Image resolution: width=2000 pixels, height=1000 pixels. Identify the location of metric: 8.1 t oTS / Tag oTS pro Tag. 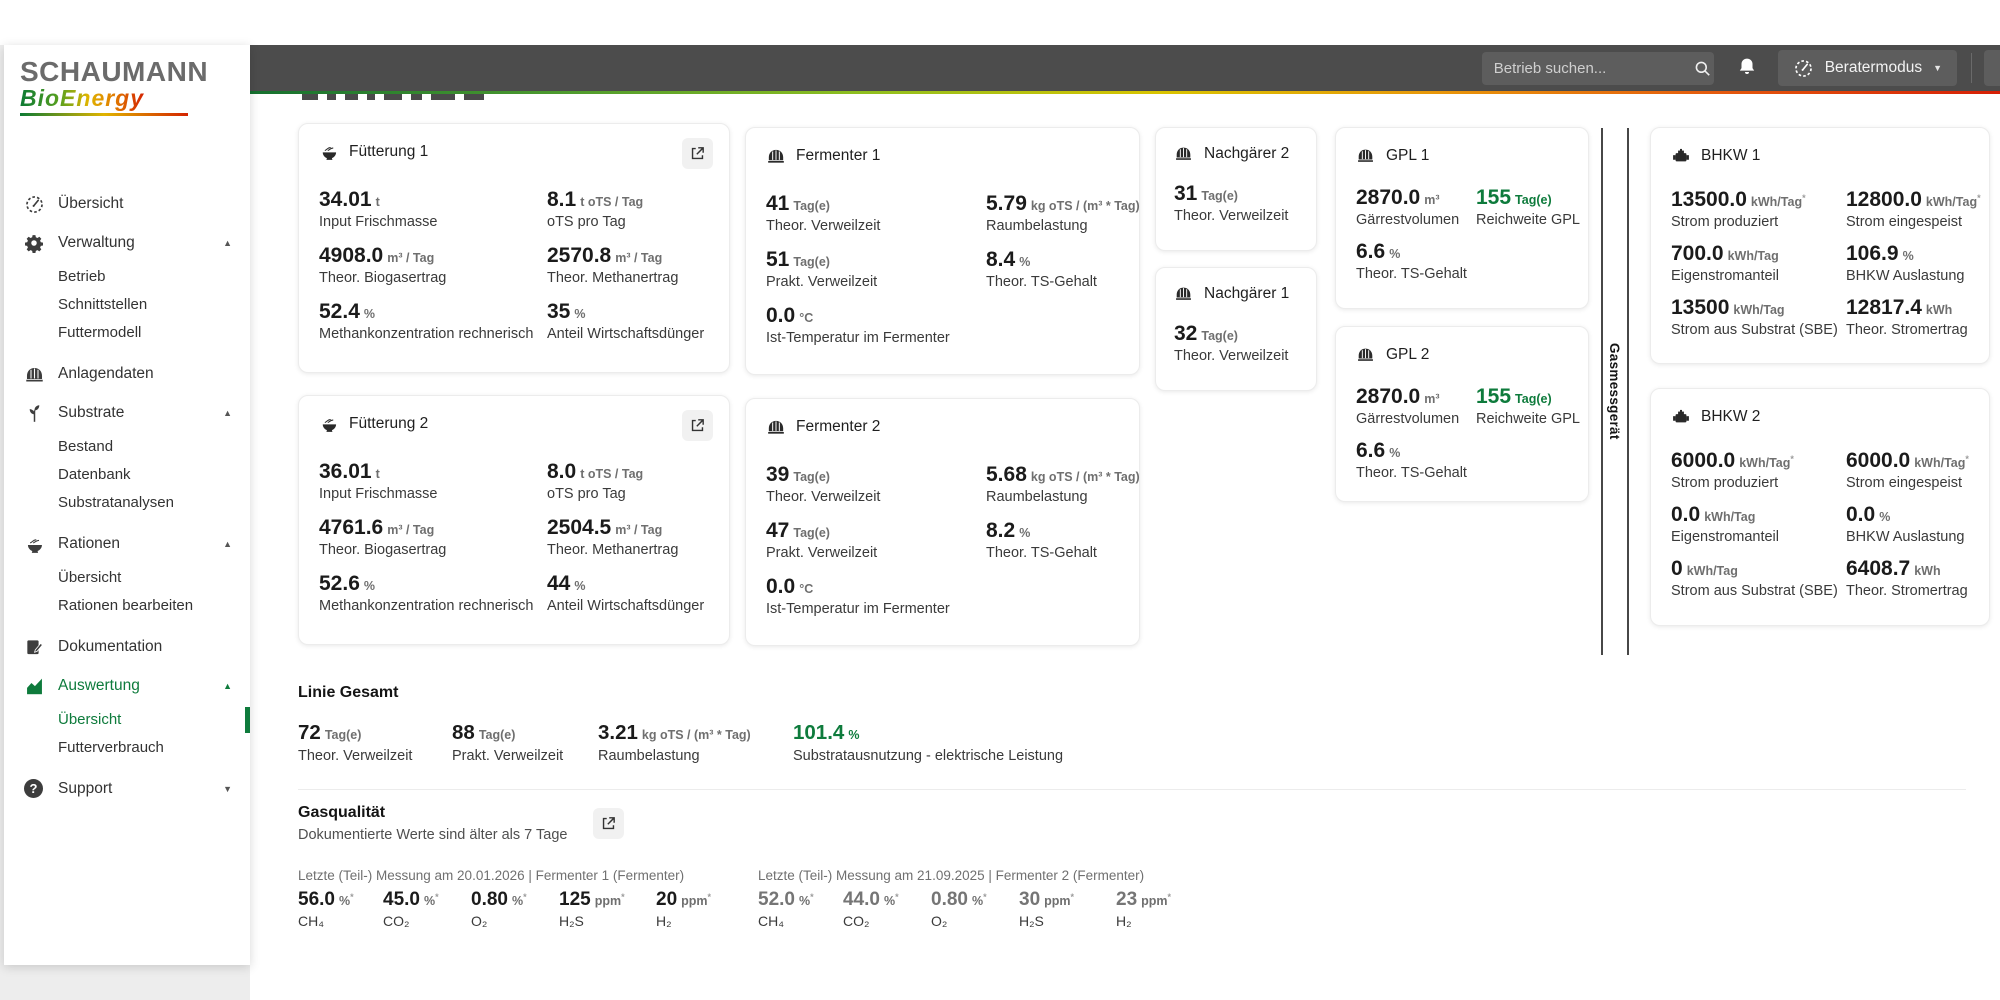
(628, 209).